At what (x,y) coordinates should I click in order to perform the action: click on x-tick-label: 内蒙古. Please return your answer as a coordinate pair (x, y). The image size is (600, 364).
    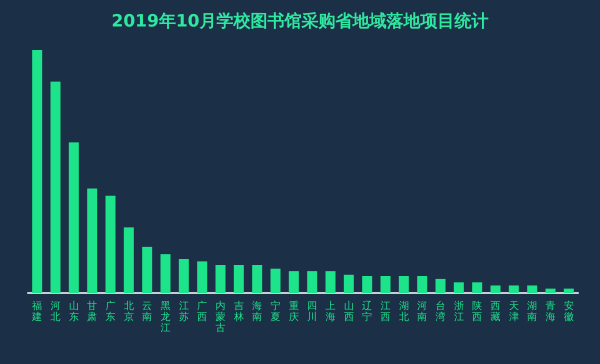
    Looking at the image, I should click on (221, 317).